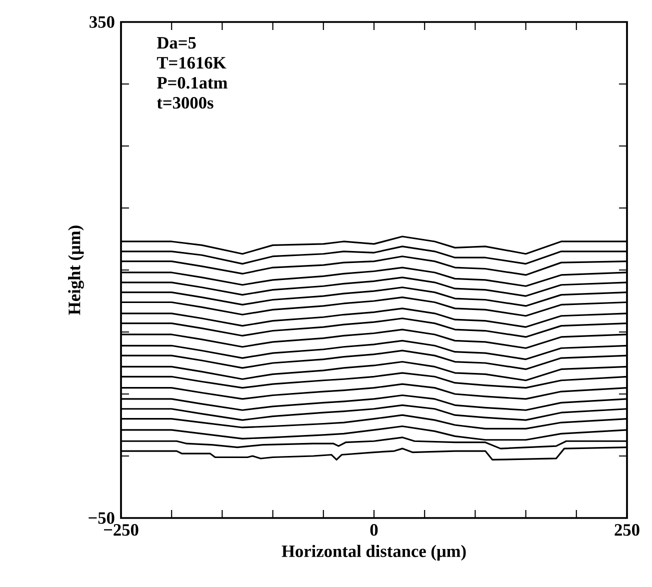 The image size is (652, 587). Describe the element at coordinates (192, 82) in the screenshot. I see `annotation: P=0.1atm` at that location.